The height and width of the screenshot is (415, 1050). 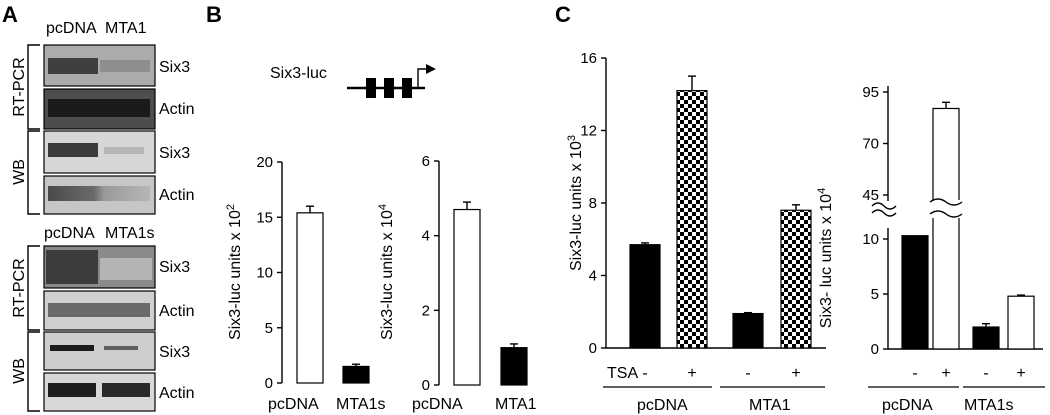 I want to click on construct-label: Six3-luc, so click(x=298, y=73).